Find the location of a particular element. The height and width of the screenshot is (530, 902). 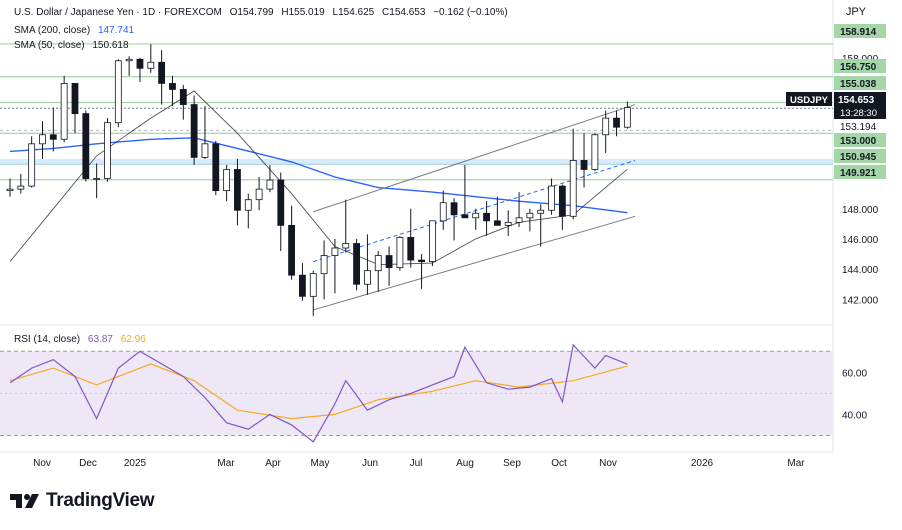

close-label: C is located at coordinates (386, 12).